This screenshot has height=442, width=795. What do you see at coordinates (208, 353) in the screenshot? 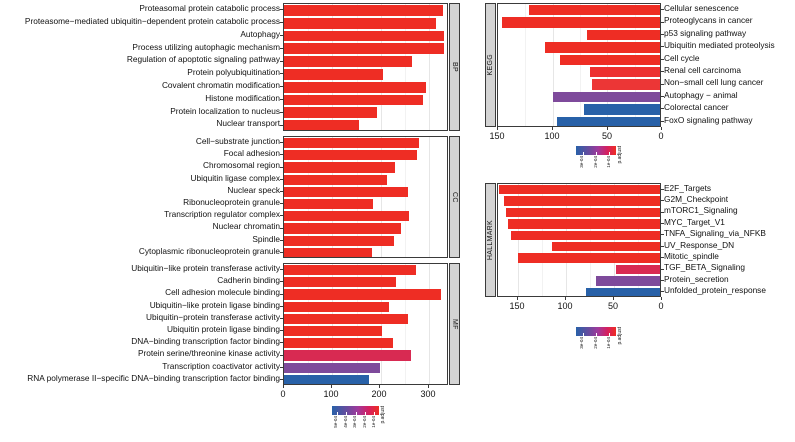
I see `category-label: Protein serine/threonine kinase activity` at bounding box center [208, 353].